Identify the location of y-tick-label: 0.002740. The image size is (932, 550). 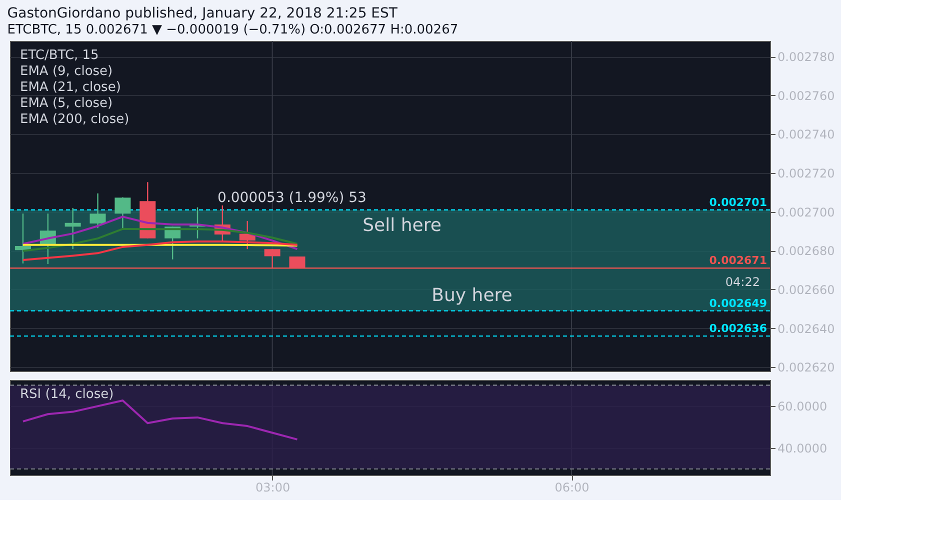
(806, 135).